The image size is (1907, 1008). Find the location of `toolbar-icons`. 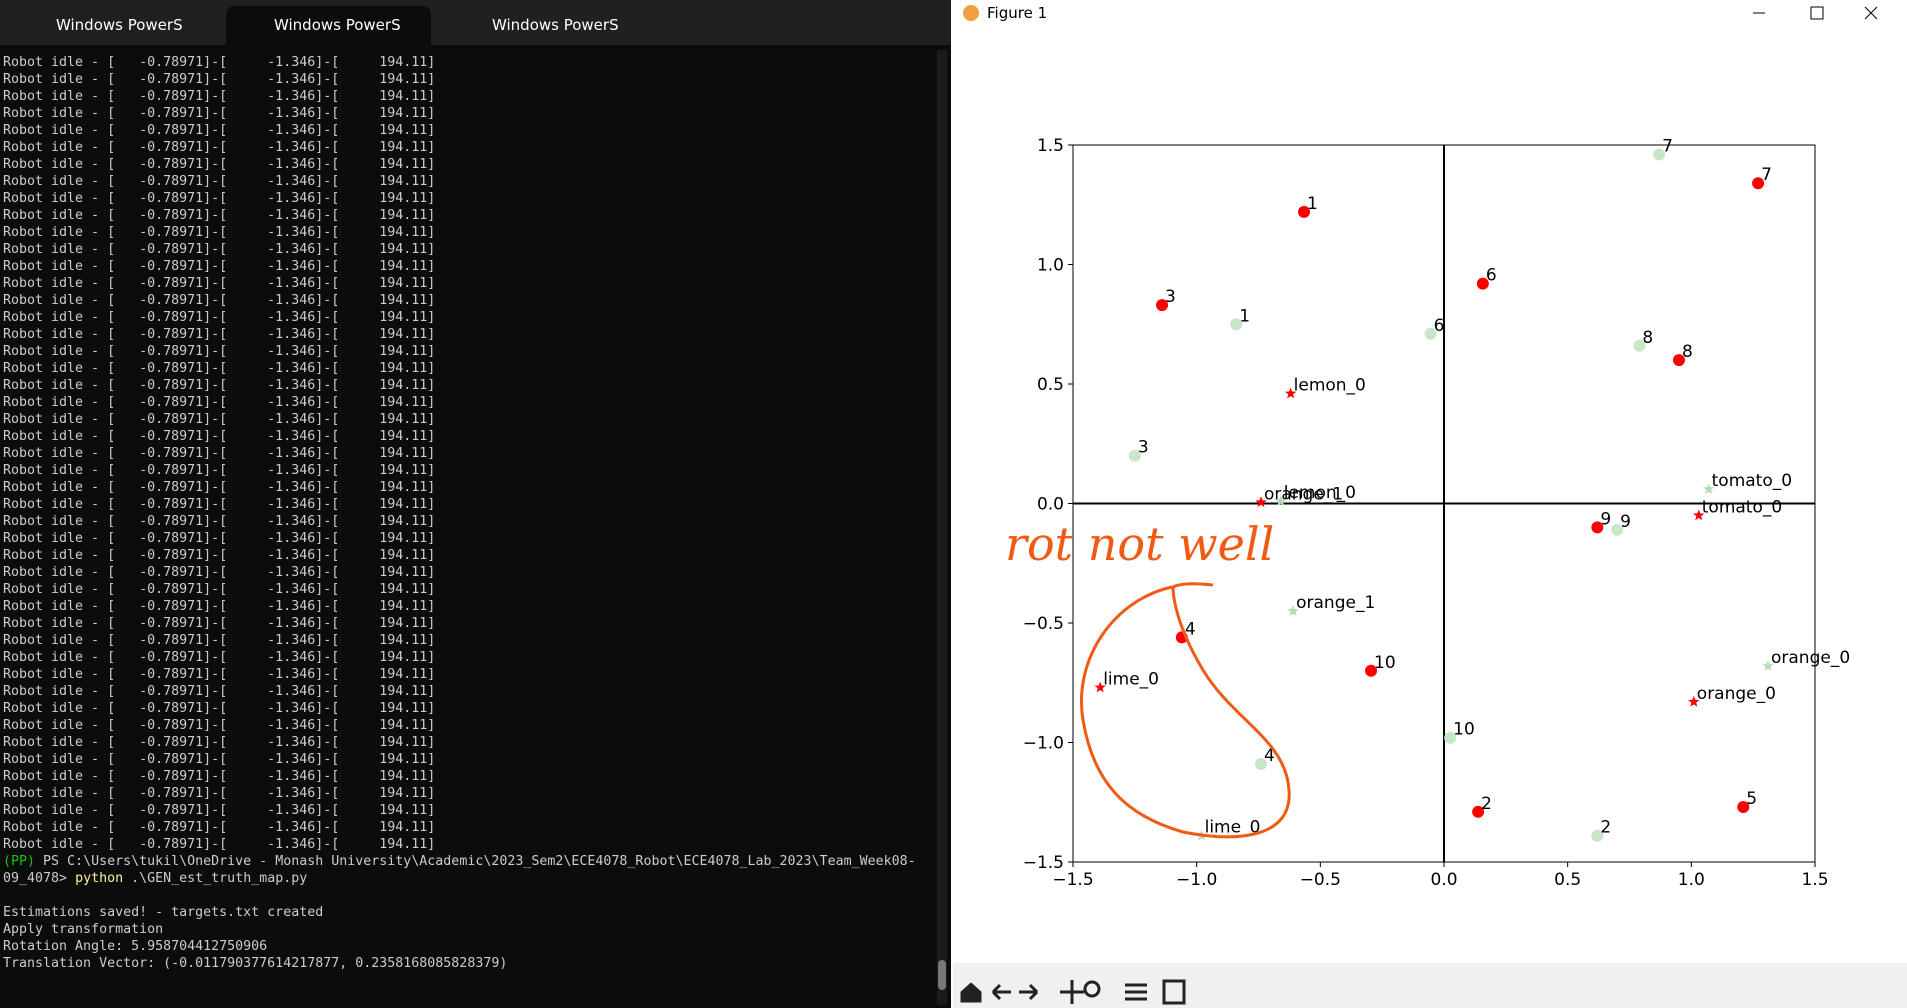

toolbar-icons is located at coordinates (1073, 992).